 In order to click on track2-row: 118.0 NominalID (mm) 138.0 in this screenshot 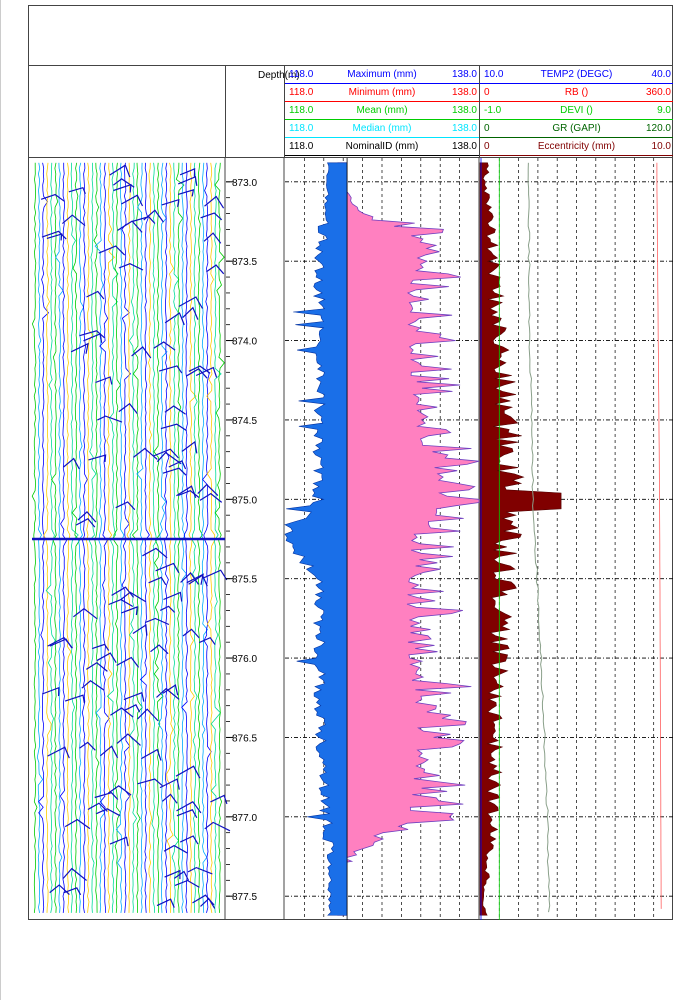, I will do `click(382, 147)`.